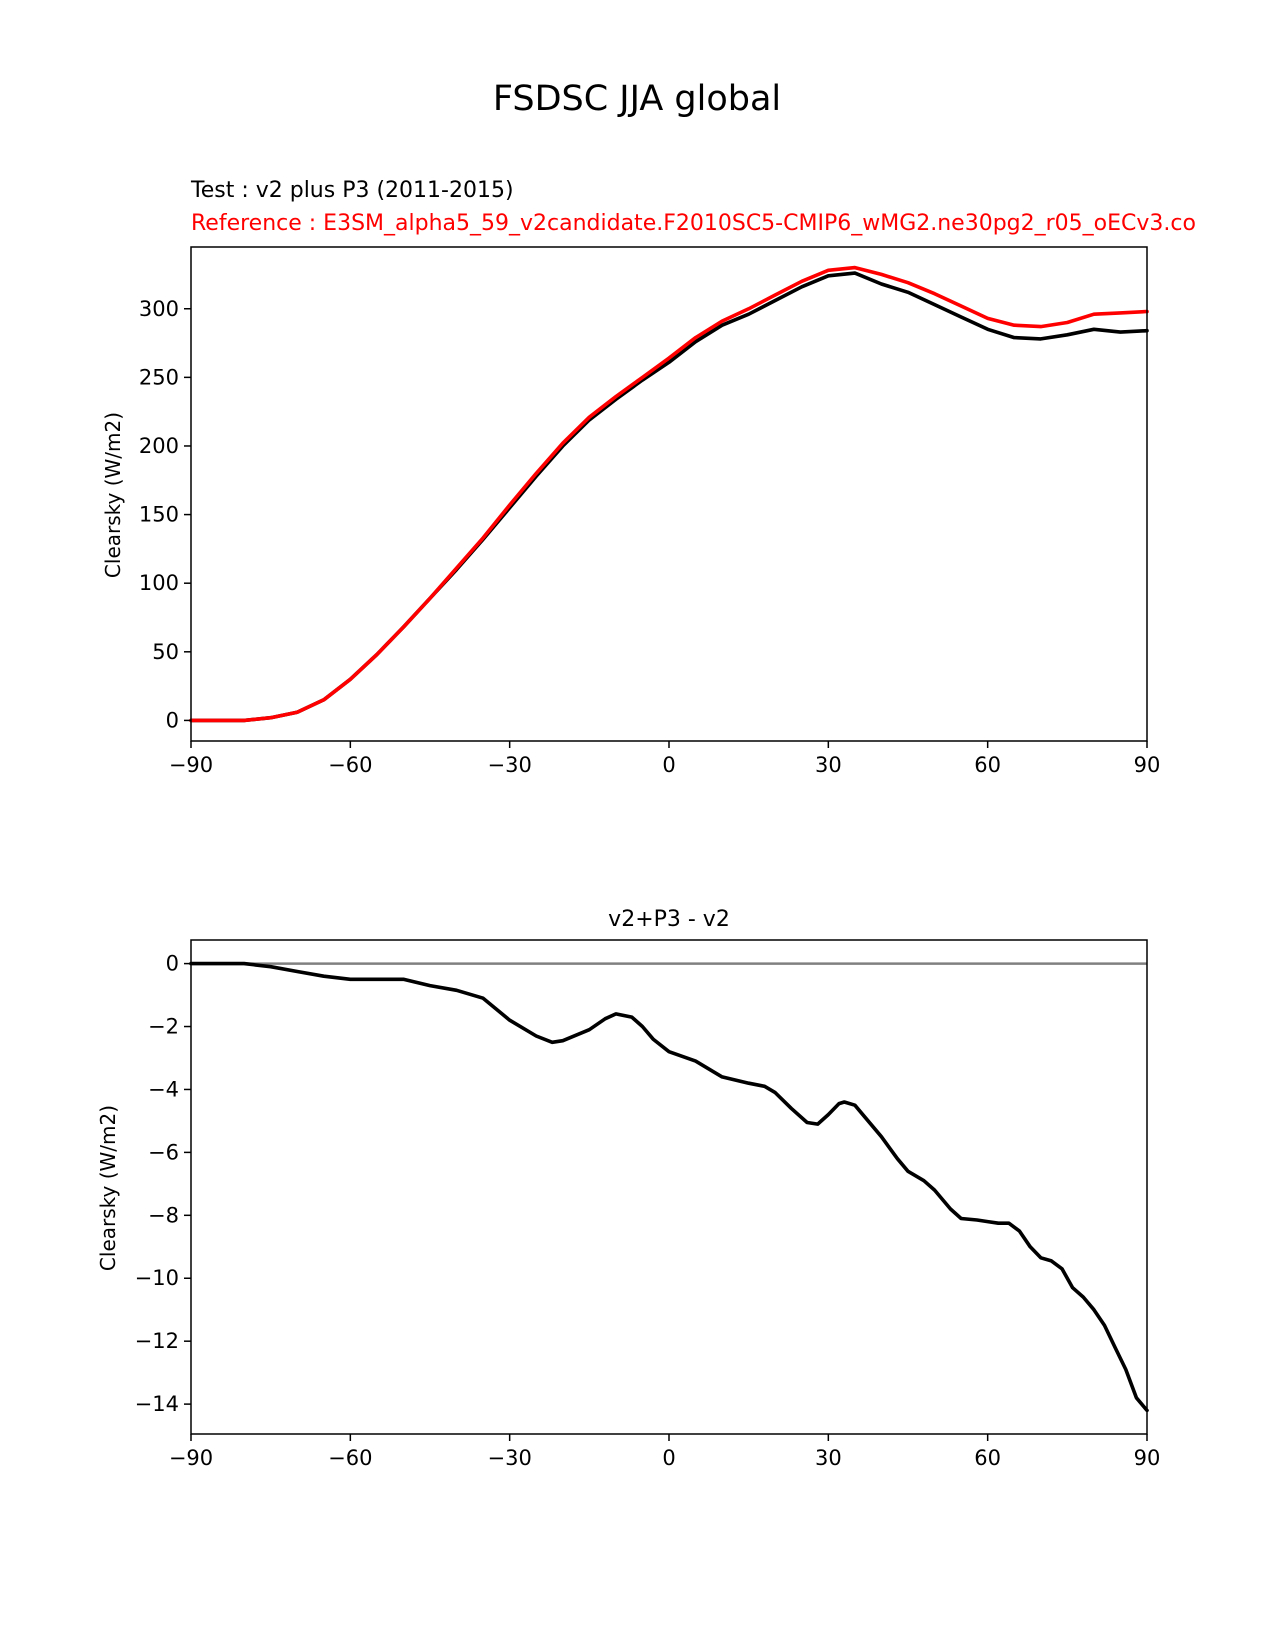 The image size is (1275, 1650). Describe the element at coordinates (159, 309) in the screenshot. I see `y-tick-label: 300` at that location.